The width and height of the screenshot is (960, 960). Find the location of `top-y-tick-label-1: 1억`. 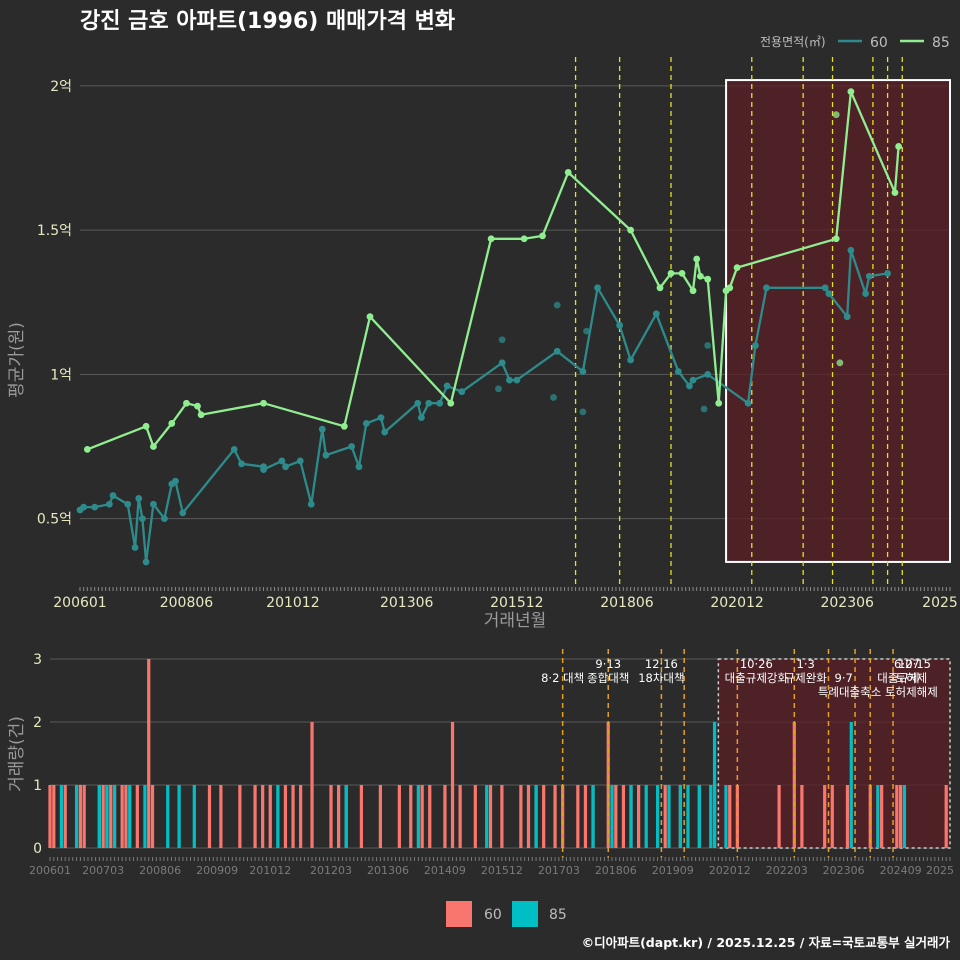

top-y-tick-label-1: 1억 is located at coordinates (61, 375).